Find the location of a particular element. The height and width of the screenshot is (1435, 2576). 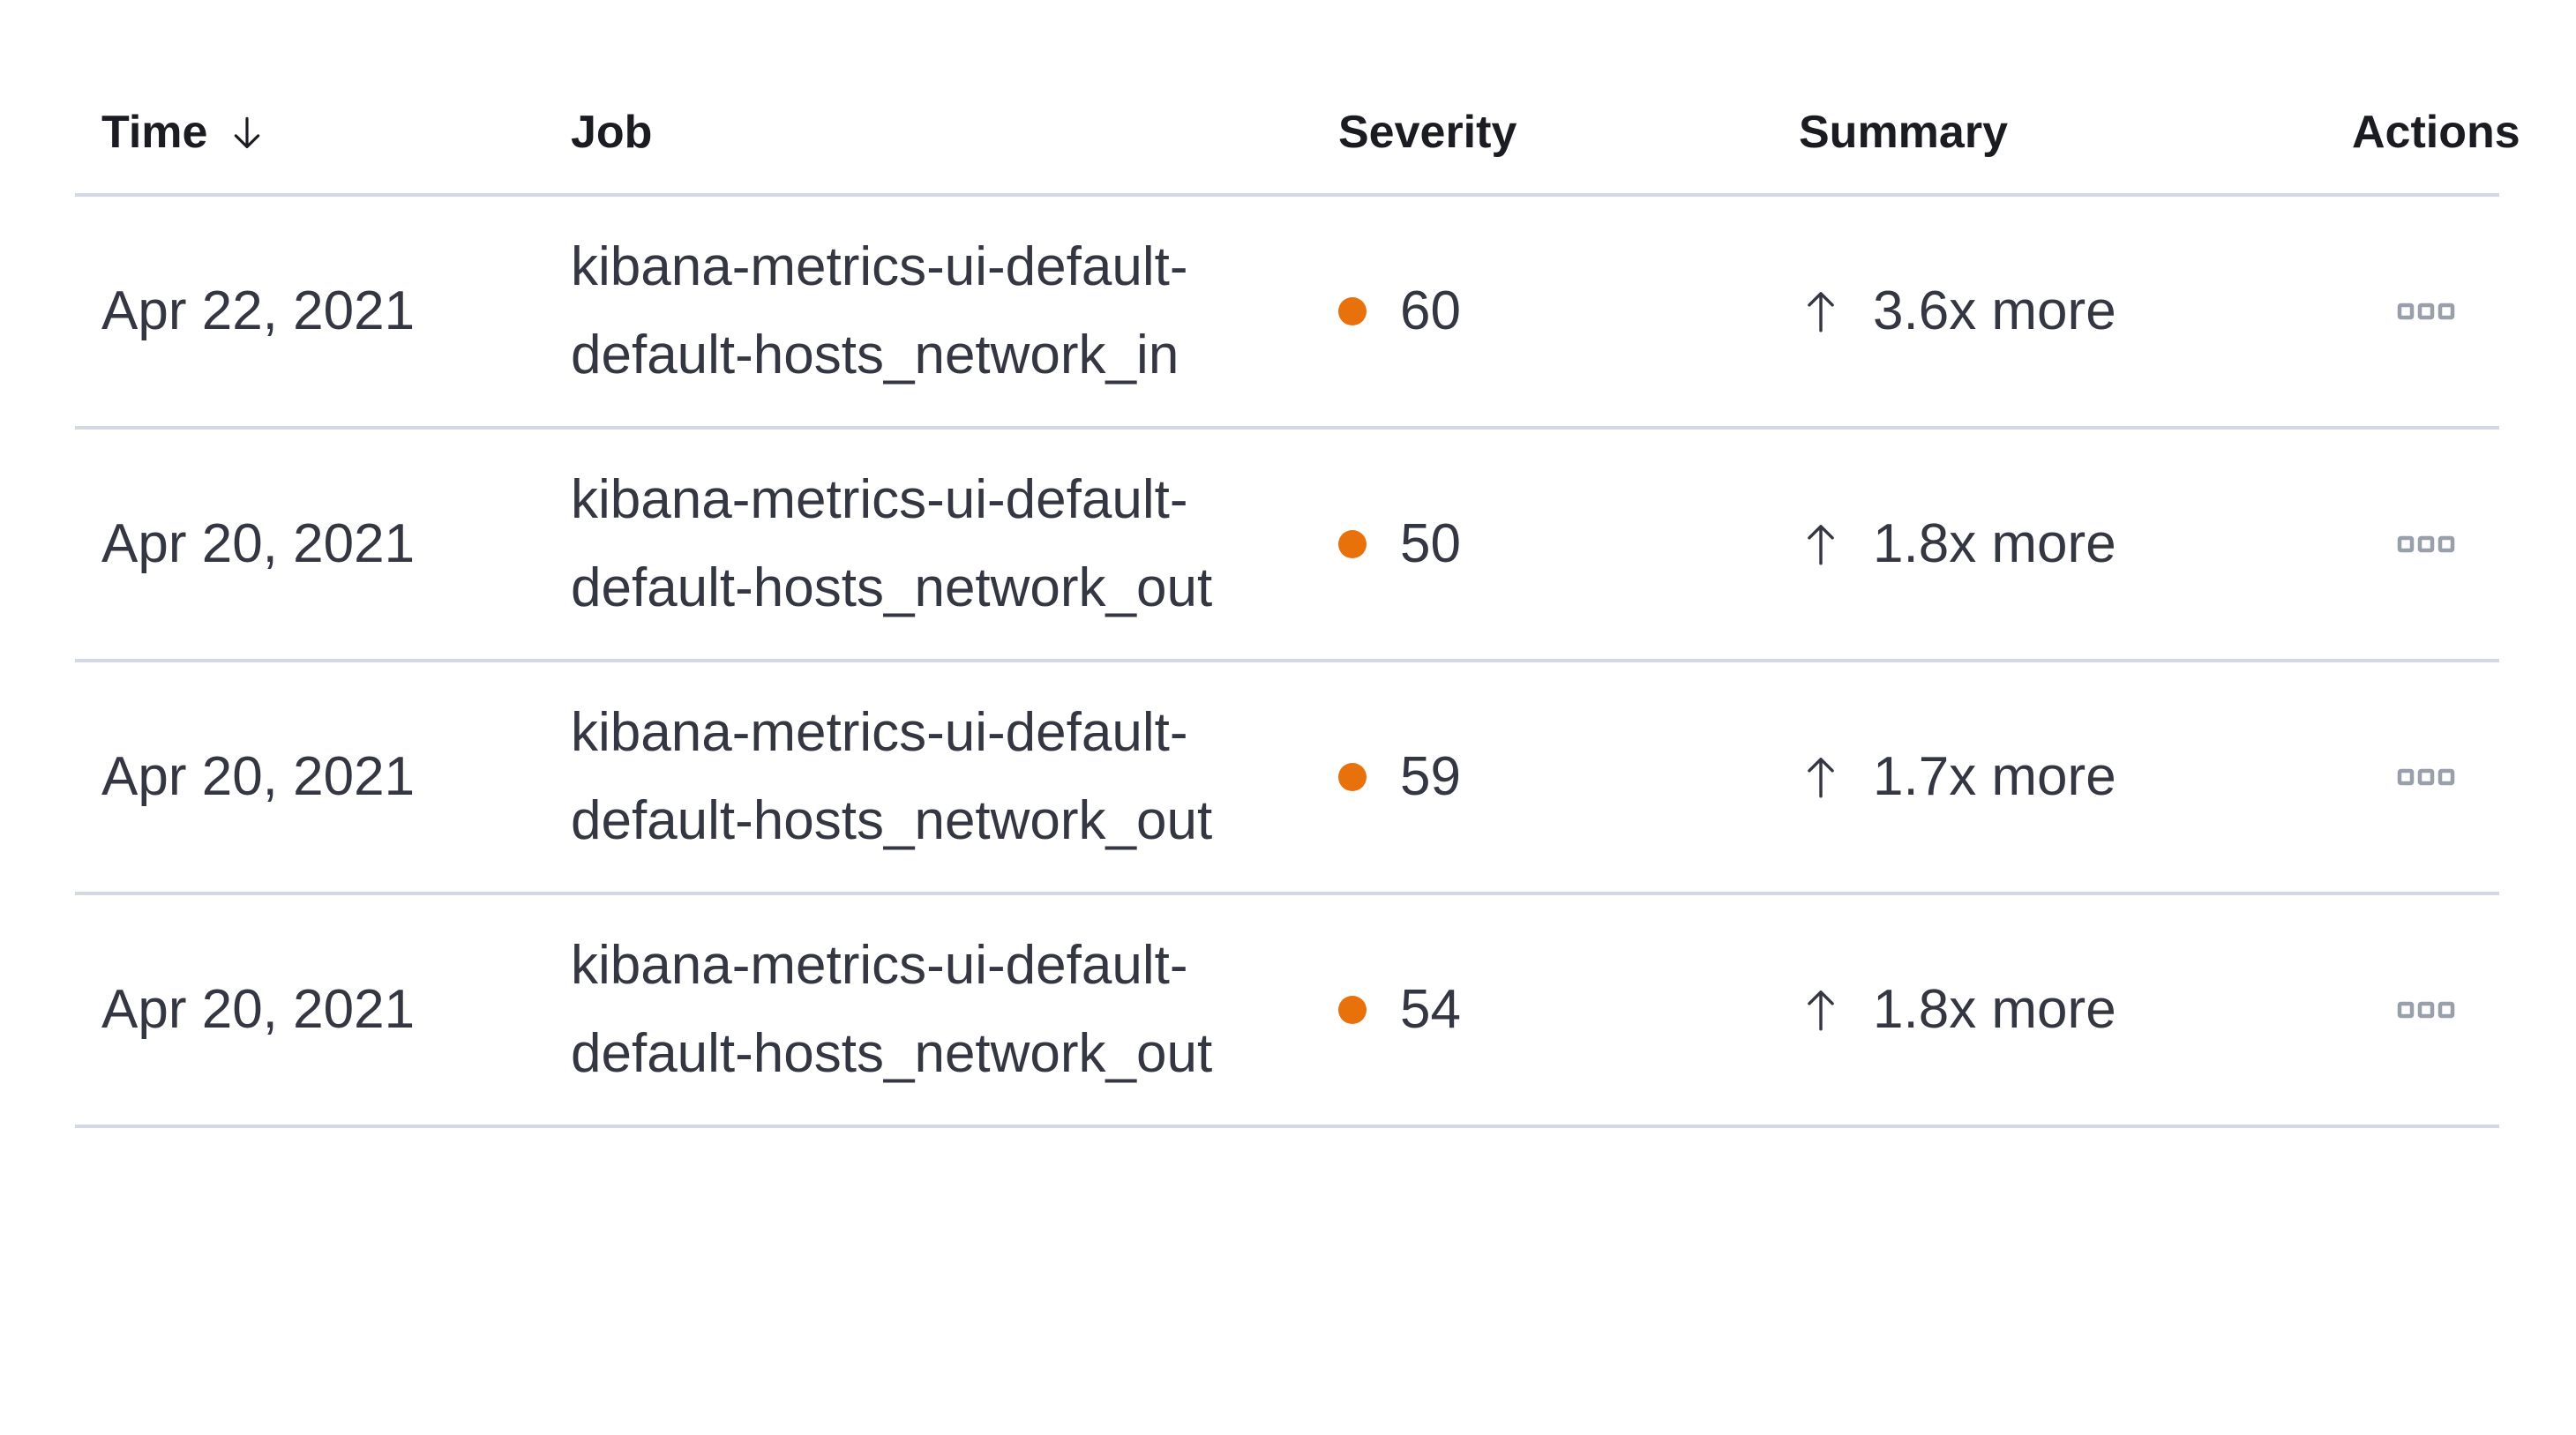

cell-severity: 60 is located at coordinates (1542, 311).